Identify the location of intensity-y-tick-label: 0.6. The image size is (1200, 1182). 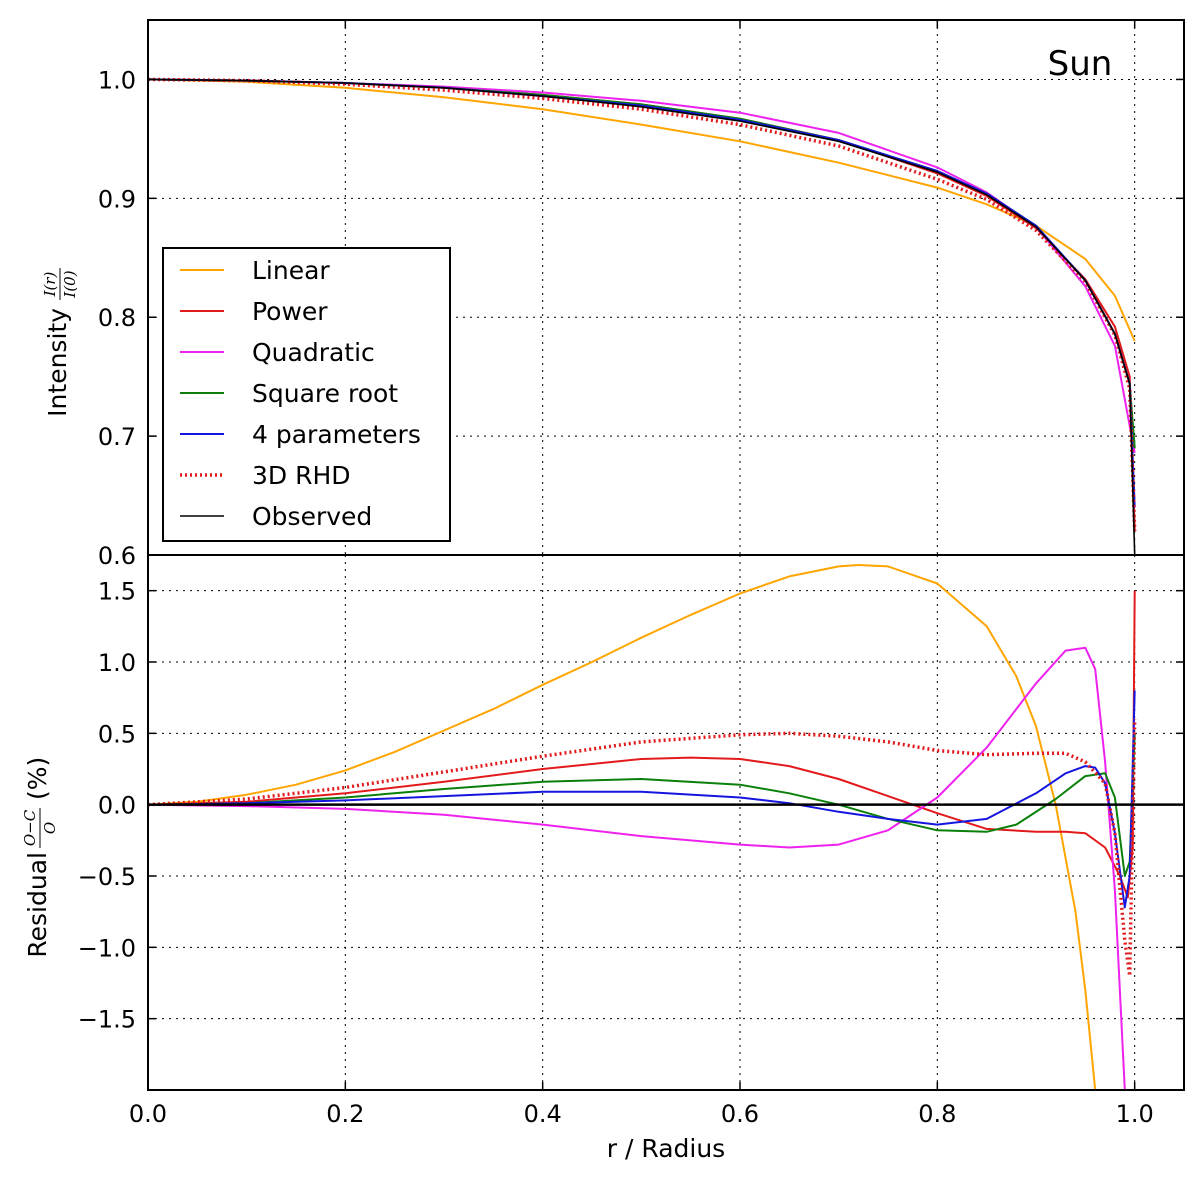
(117, 556).